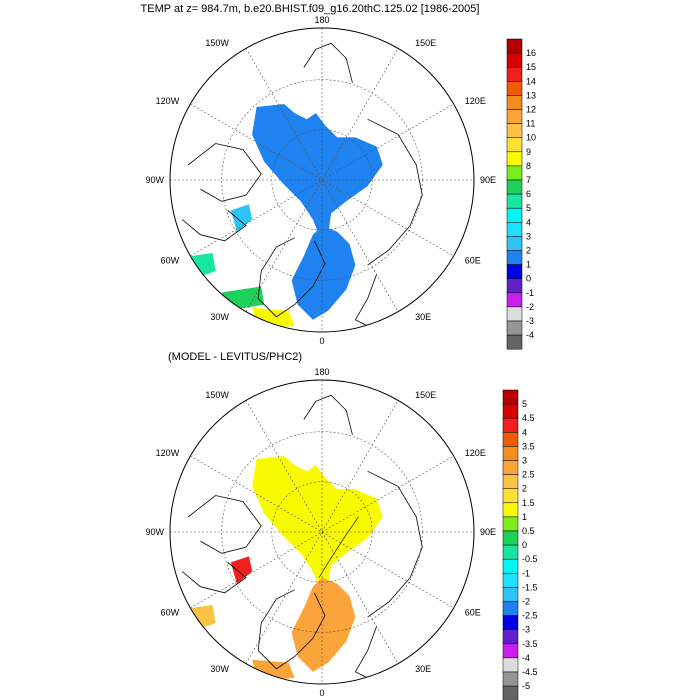 This screenshot has height=700, width=700. What do you see at coordinates (531, 53) in the screenshot?
I see `colorbar-label: 16` at bounding box center [531, 53].